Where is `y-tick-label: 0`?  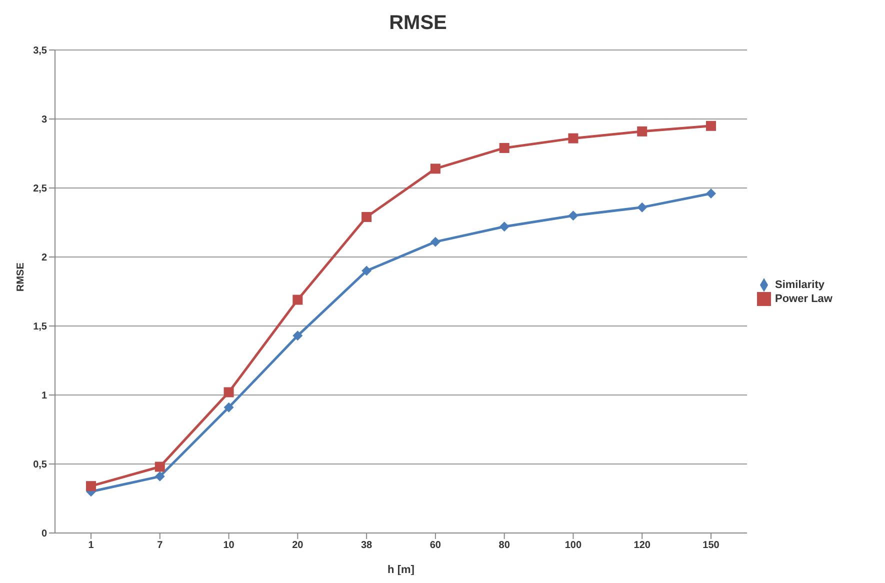
y-tick-label: 0 is located at coordinates (44, 534).